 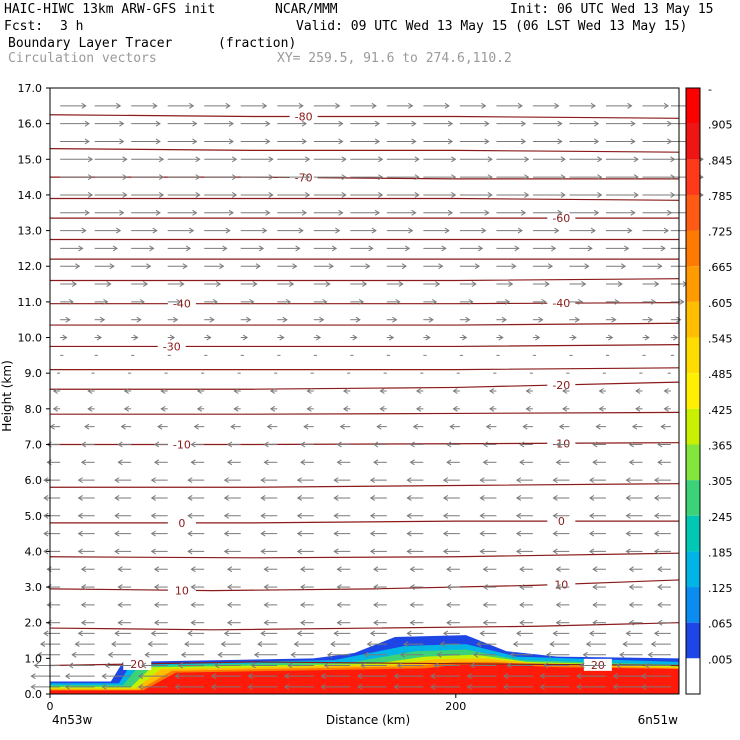 What do you see at coordinates (693, 605) in the screenshot?
I see `colorbar-swatch` at bounding box center [693, 605].